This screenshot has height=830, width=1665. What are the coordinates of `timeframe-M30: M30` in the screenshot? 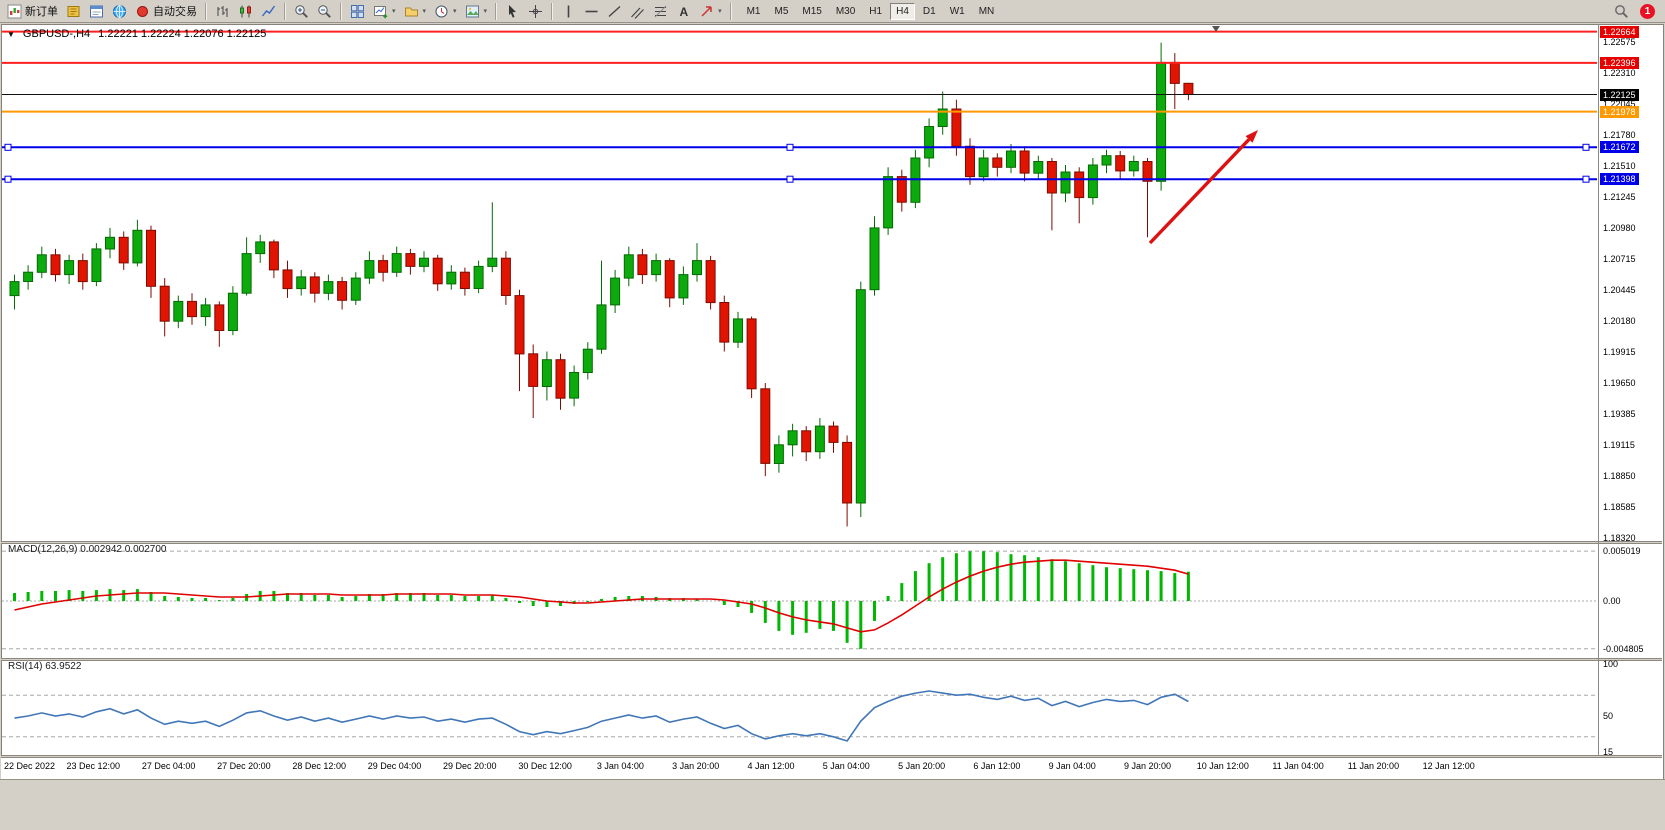 It's located at (845, 11).